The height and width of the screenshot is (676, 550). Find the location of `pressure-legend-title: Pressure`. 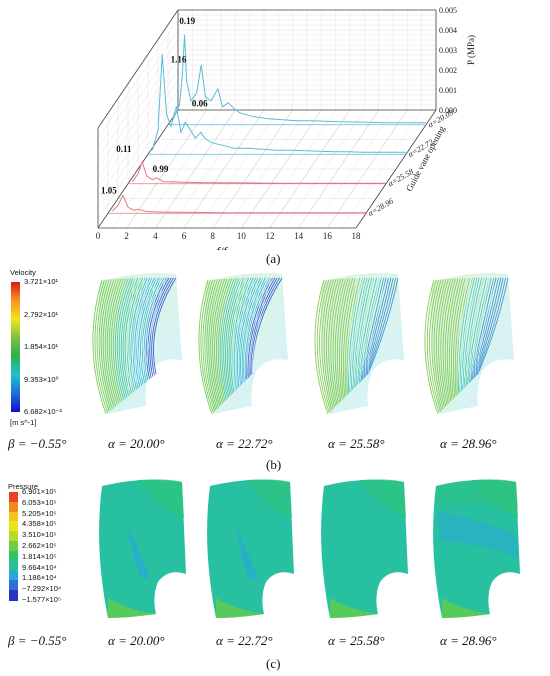

pressure-legend-title: Pressure is located at coordinates (23, 486).